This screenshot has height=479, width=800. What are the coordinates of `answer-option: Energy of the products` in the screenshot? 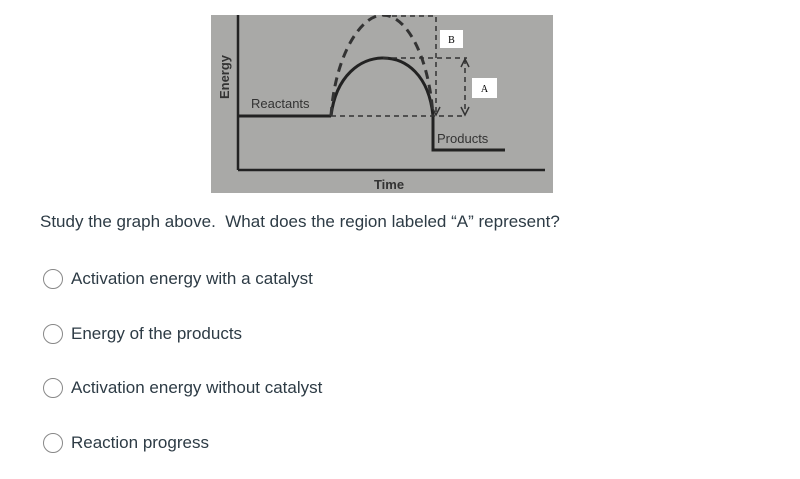 It's located at (142, 334).